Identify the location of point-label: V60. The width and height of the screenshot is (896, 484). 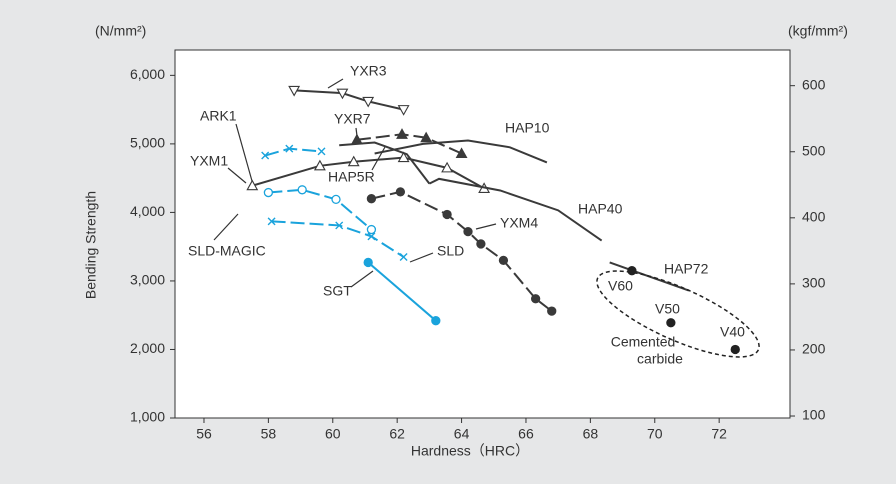
(620, 286).